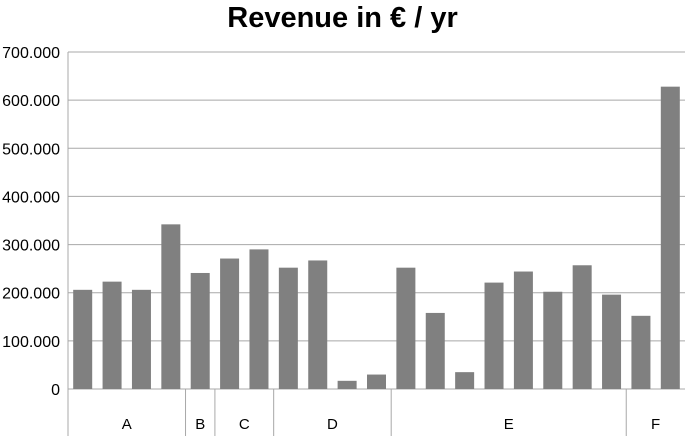  Describe the element at coordinates (31, 246) in the screenshot. I see `y-tick-label: 300.000` at that location.